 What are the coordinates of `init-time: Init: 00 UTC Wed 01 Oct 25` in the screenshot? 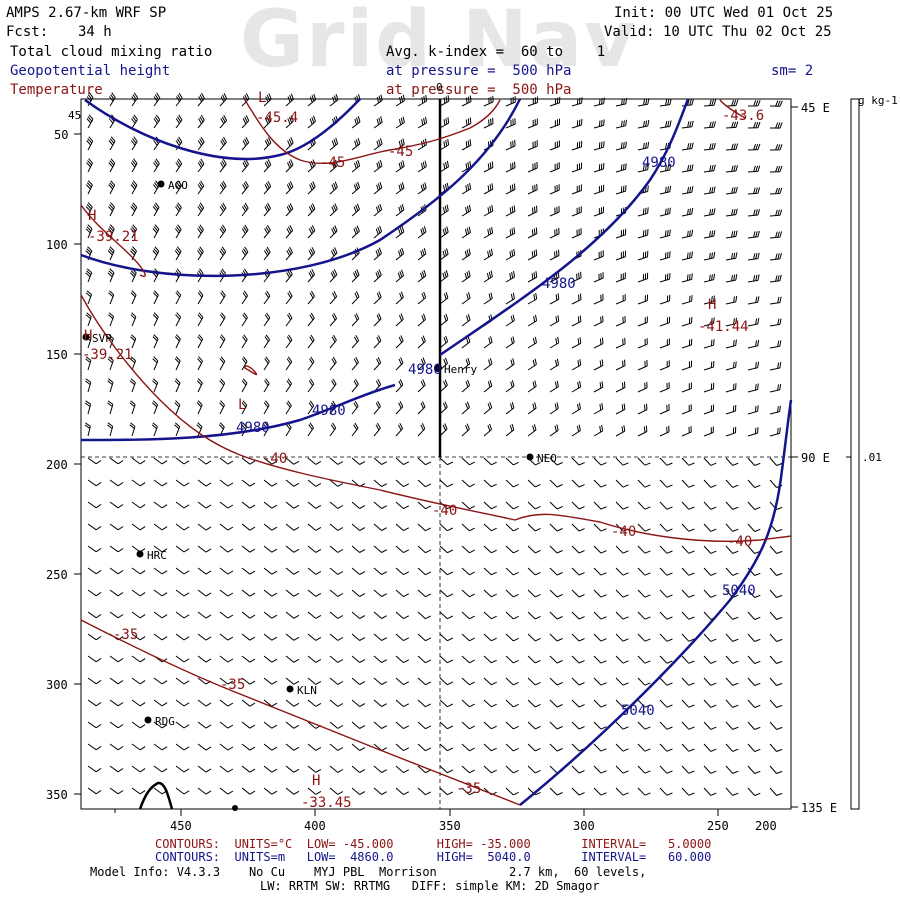 It's located at (724, 13).